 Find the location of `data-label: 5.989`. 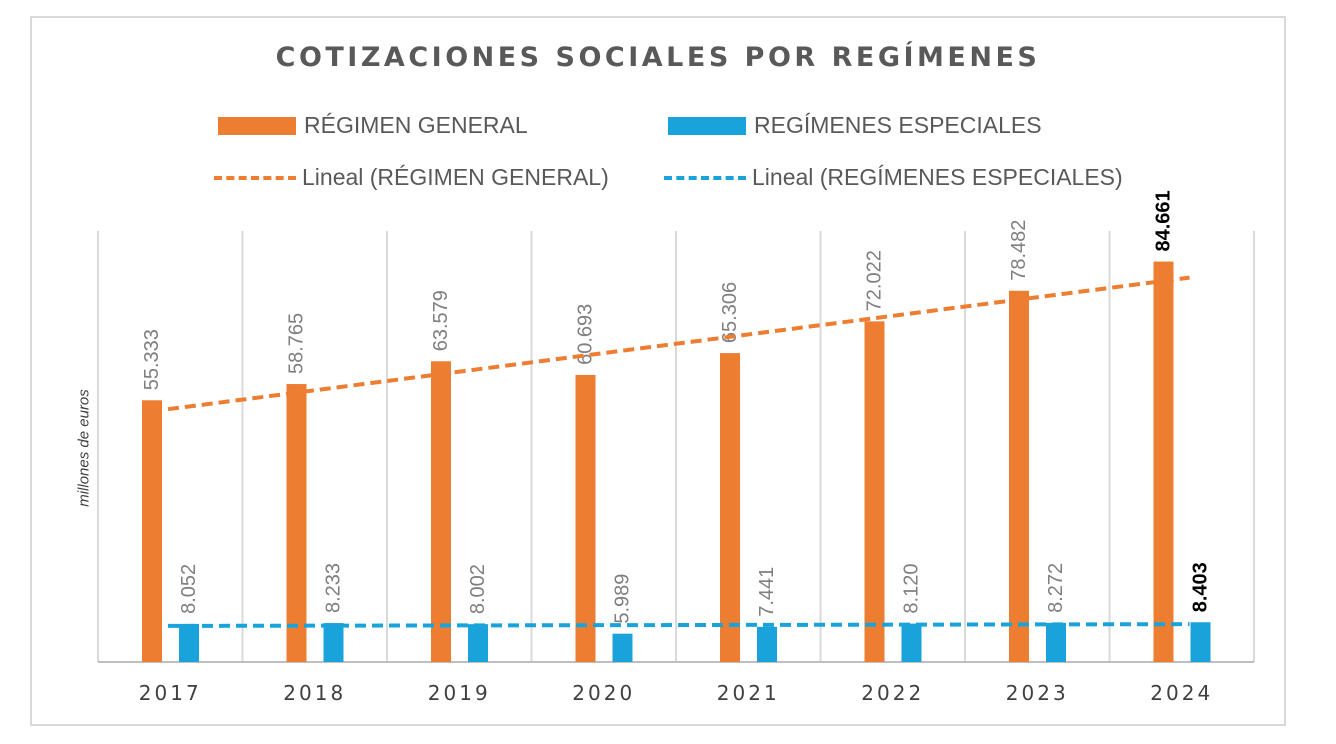

data-label: 5.989 is located at coordinates (623, 599).